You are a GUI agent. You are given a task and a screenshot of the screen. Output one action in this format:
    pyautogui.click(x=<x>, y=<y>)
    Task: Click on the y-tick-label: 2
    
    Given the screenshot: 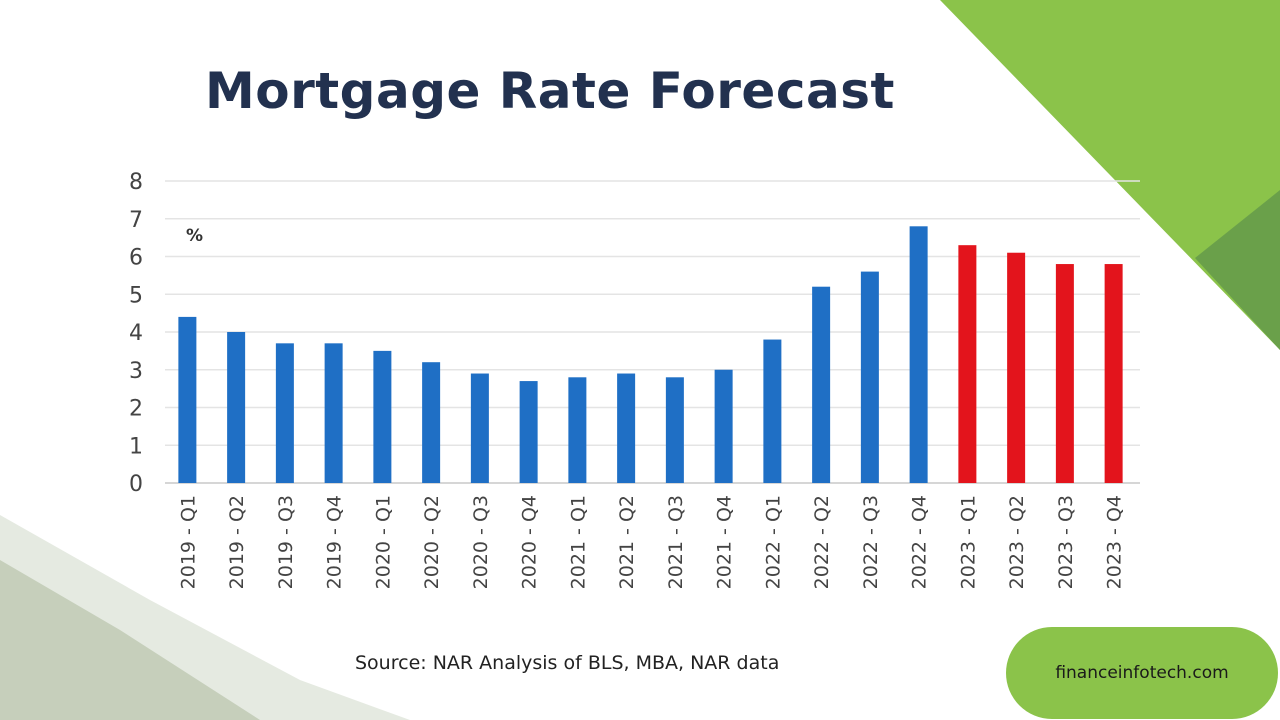 What is the action you would take?
    pyautogui.click(x=136, y=409)
    